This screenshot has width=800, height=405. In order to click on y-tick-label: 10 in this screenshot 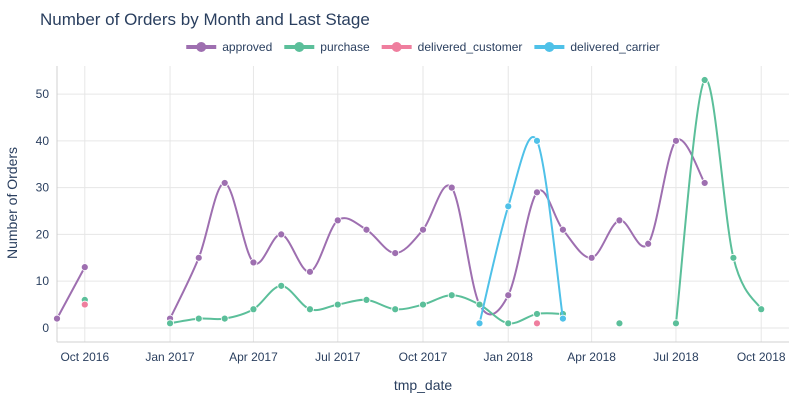, I will do `click(43, 281)`.